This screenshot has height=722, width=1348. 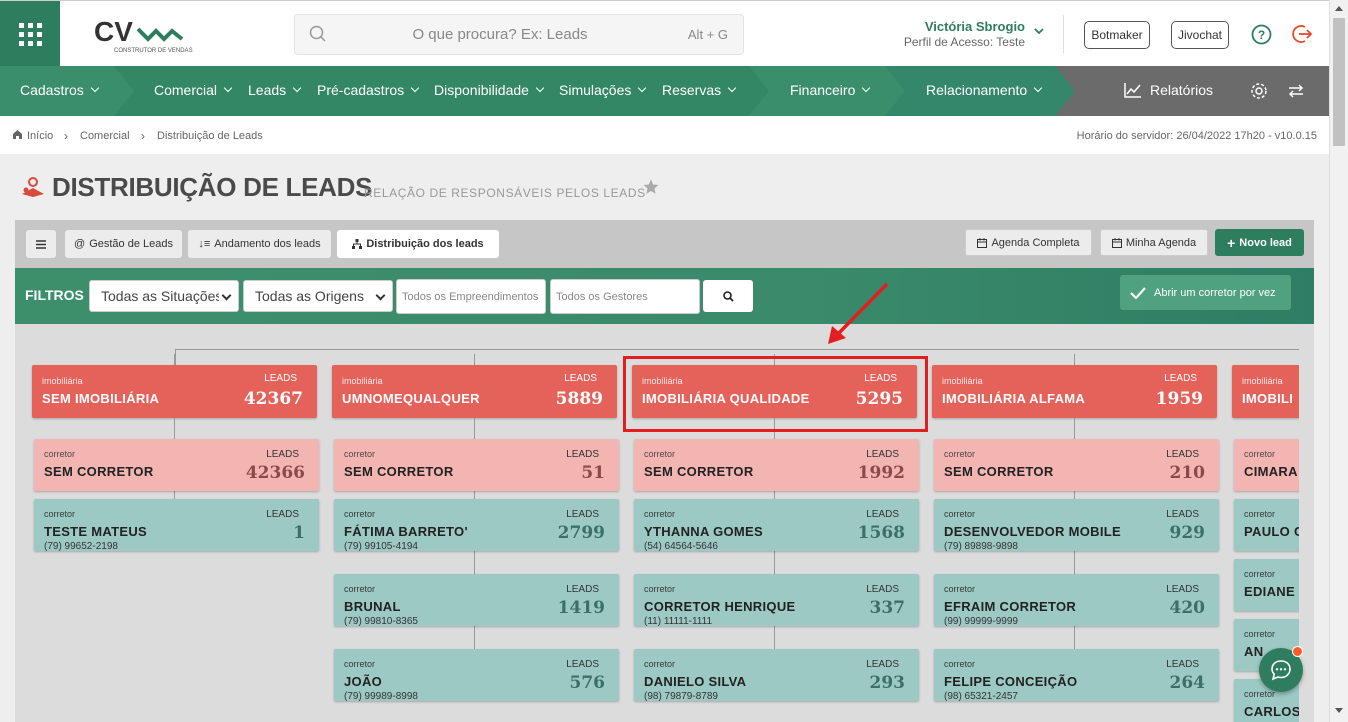 What do you see at coordinates (368, 90) in the screenshot?
I see `nav-pre-cadastros: Pré-cadastros` at bounding box center [368, 90].